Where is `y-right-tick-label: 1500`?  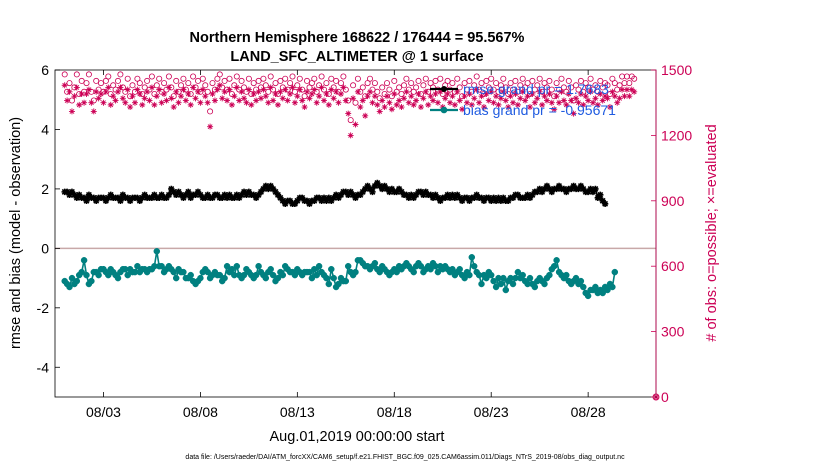 y-right-tick-label: 1500 is located at coordinates (676, 70).